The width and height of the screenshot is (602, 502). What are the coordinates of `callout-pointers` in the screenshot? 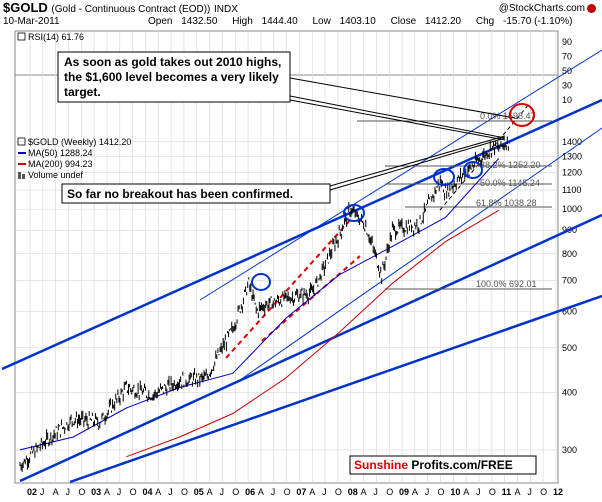 It's located at (402, 134).